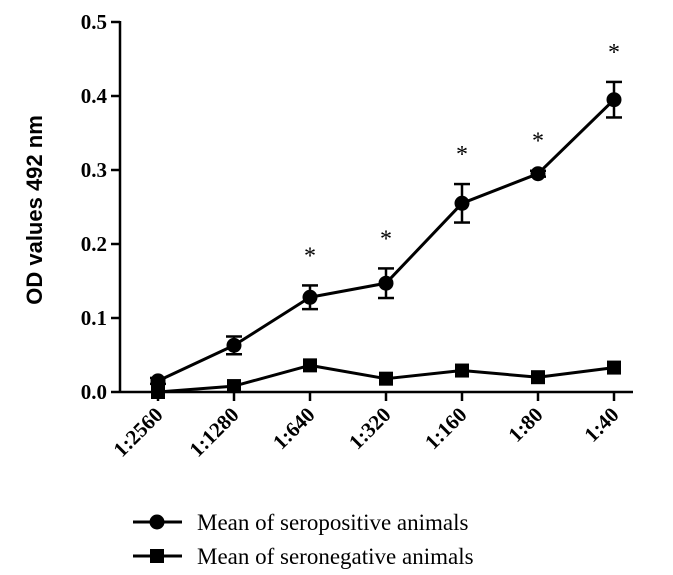  I want to click on y-tick-label: 0.1, so click(94, 318).